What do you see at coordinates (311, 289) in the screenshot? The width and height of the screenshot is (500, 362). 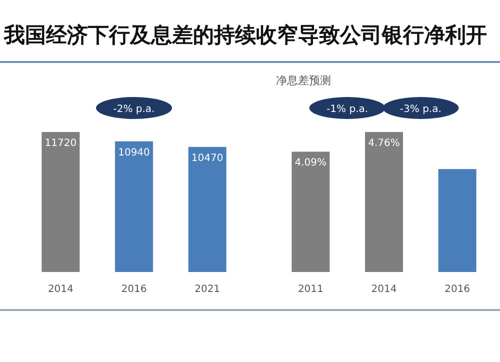 I see `x-tick-label: 2011` at bounding box center [311, 289].